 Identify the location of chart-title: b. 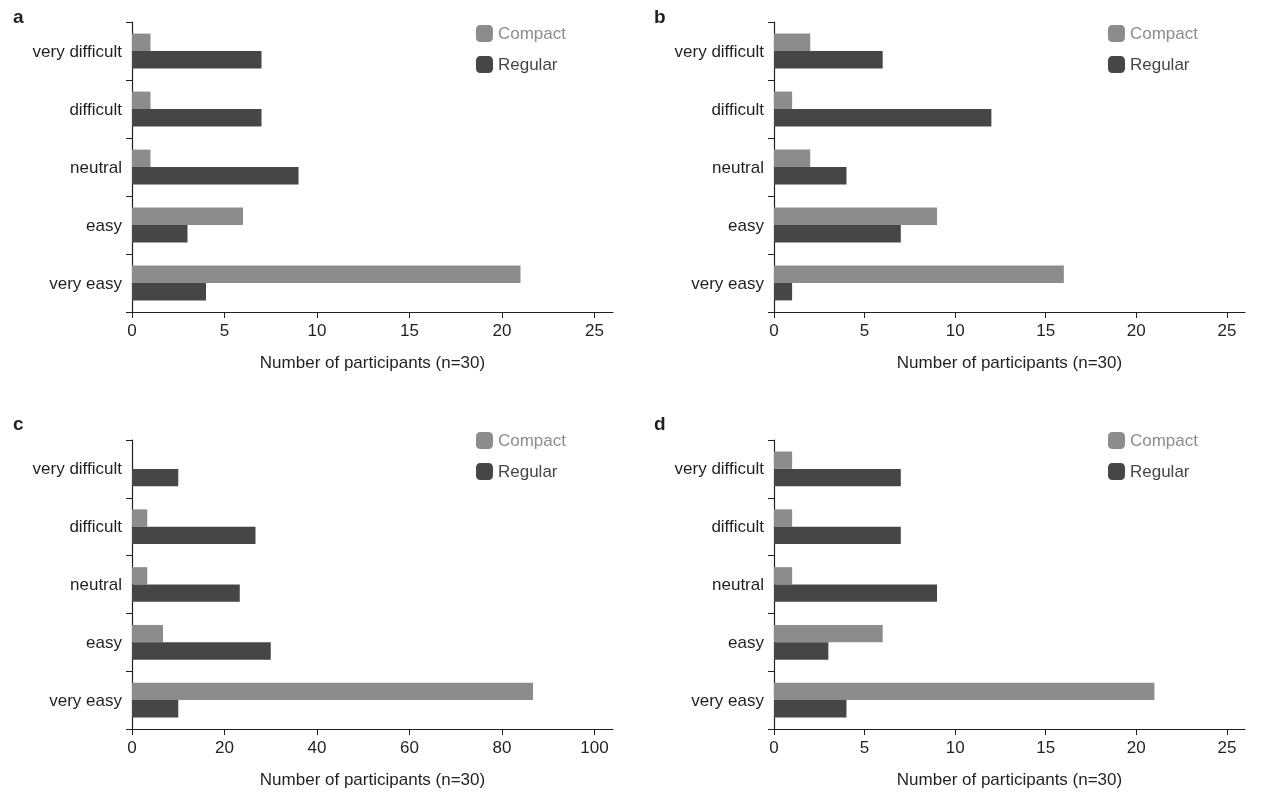
(660, 16).